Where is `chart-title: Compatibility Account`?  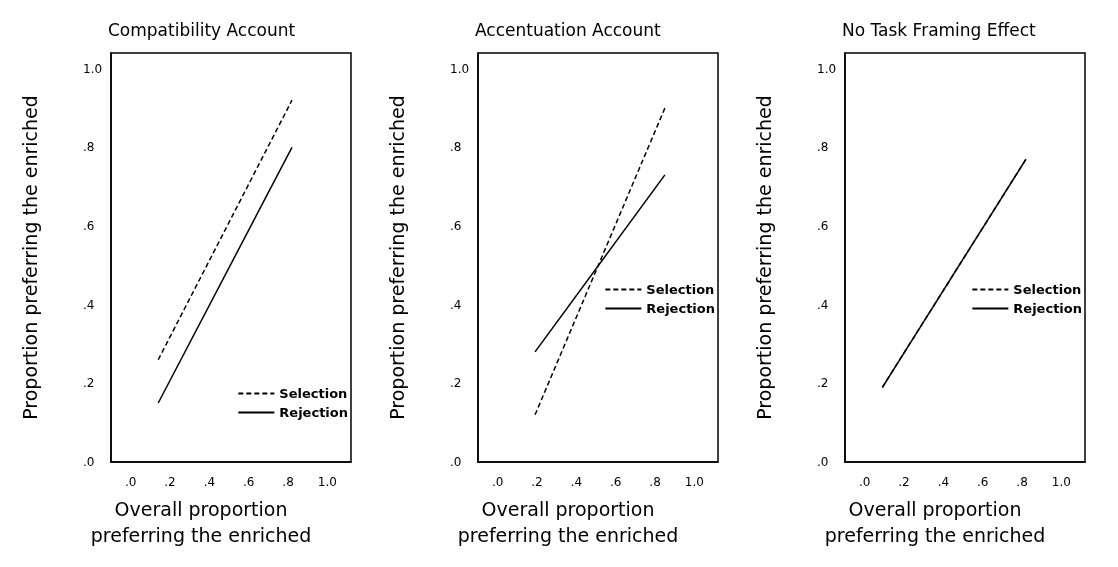
chart-title: Compatibility Account is located at coordinates (202, 29).